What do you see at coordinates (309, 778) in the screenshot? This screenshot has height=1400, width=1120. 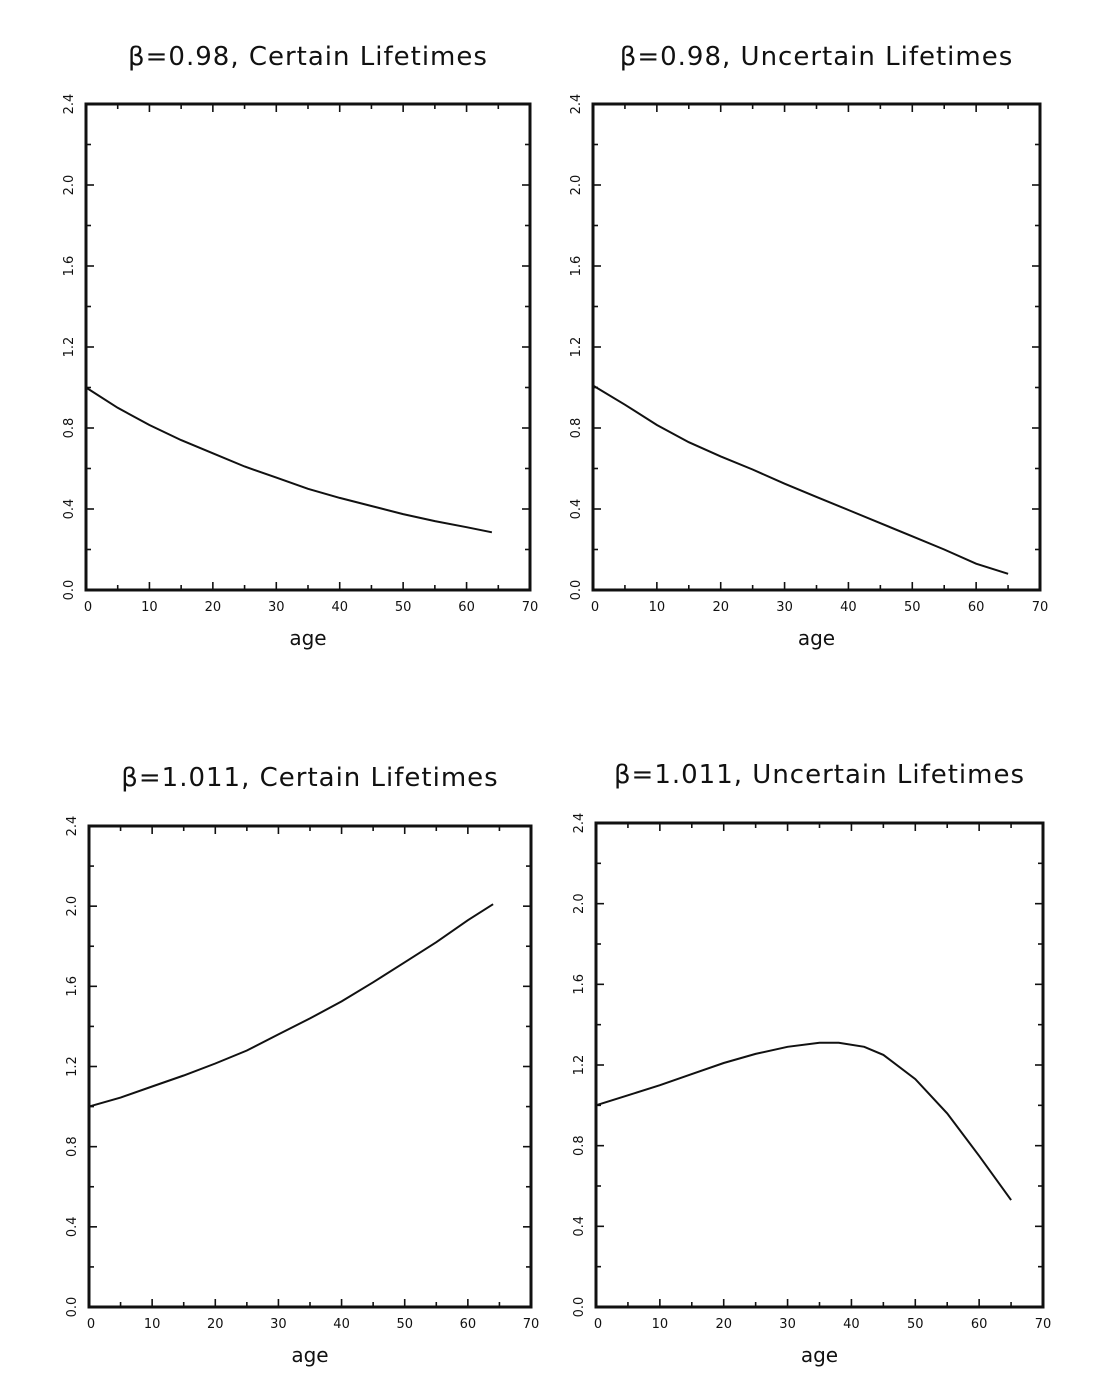 I see `chart-title: β=1.011, Certain Lifetimes` at bounding box center [309, 778].